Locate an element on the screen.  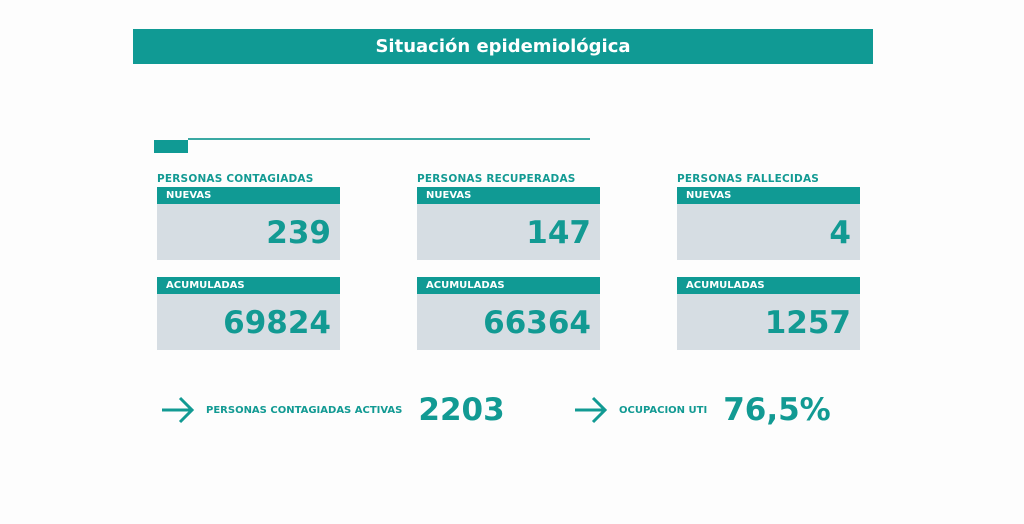
page-title: Situación epidemiológica is located at coordinates (503, 46).